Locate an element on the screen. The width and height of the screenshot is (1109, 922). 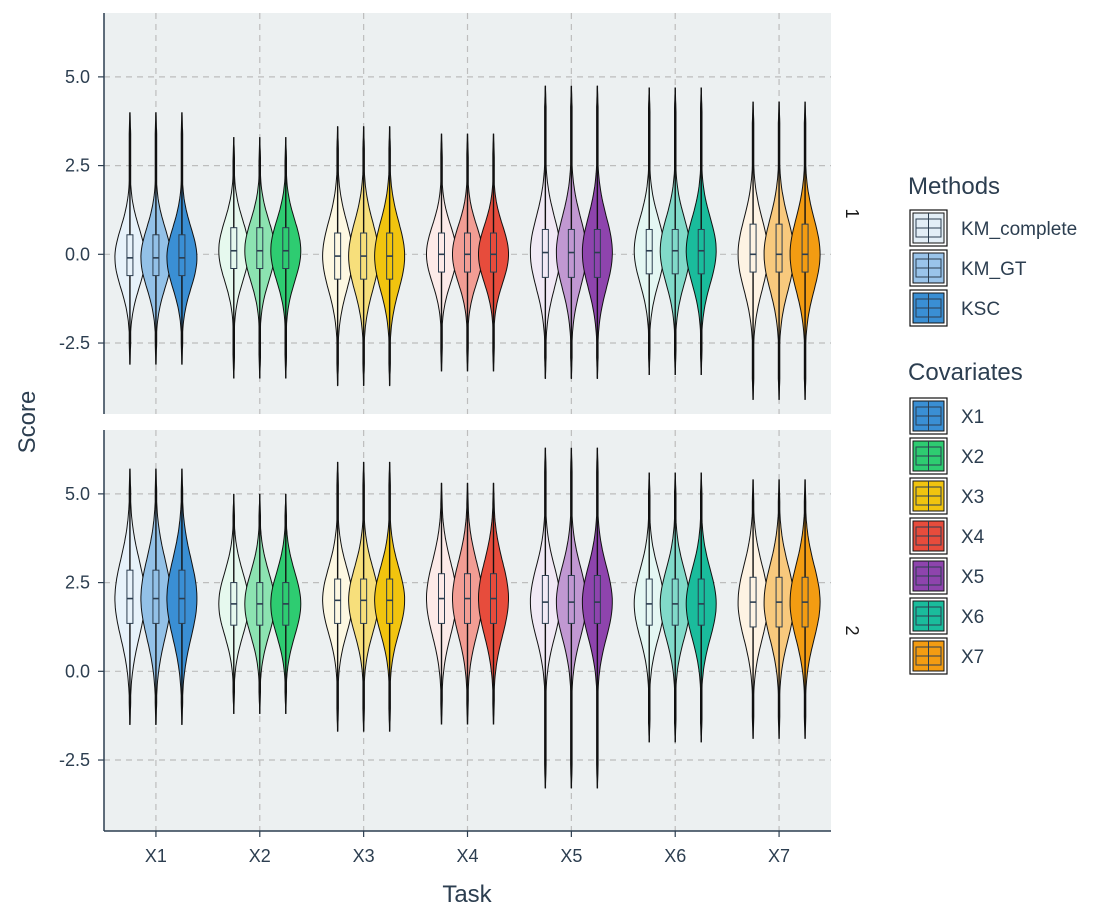
y-axis-title: Score is located at coordinates (27, 422).